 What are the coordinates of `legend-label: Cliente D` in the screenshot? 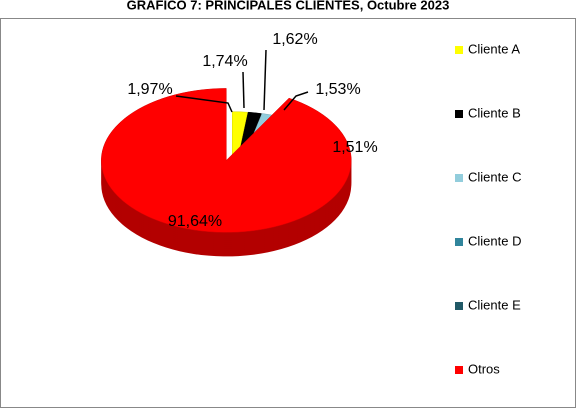 It's located at (494, 240).